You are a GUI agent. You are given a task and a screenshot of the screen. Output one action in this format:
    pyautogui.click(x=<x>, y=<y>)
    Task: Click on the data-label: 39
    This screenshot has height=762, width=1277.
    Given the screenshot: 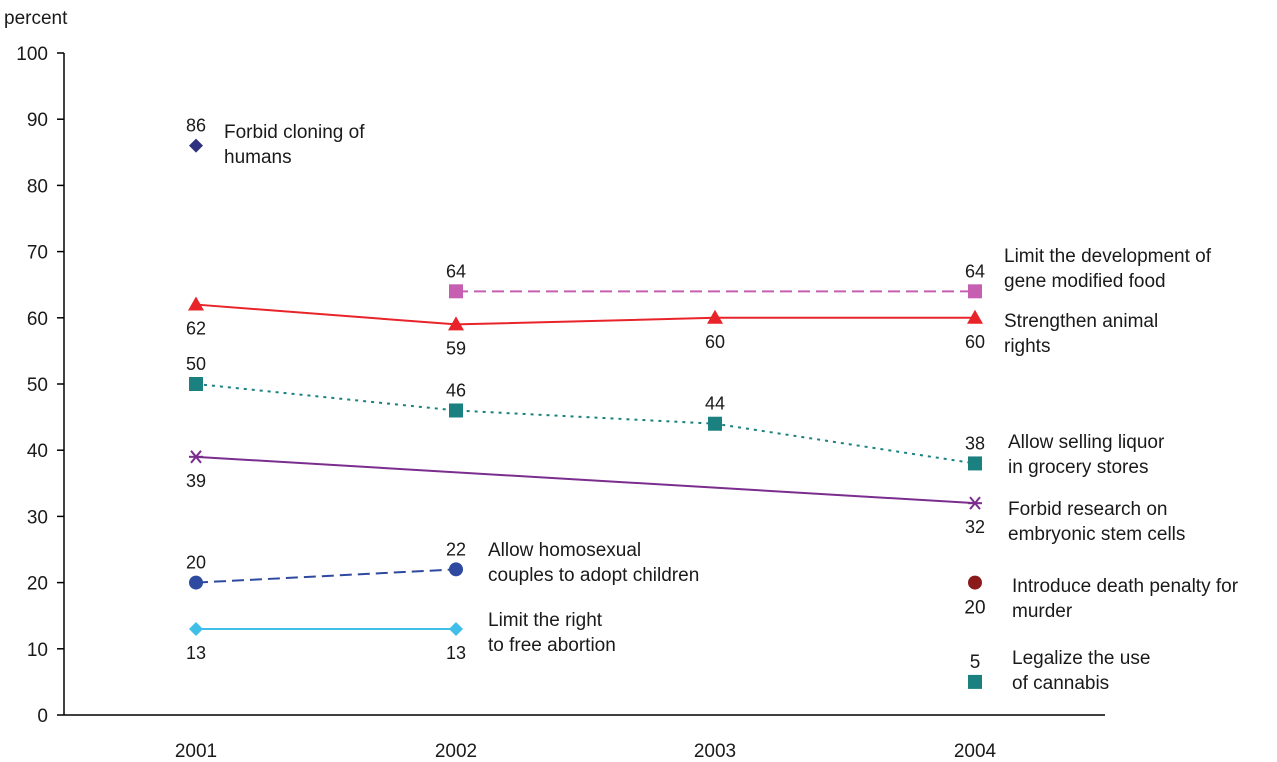 What is the action you would take?
    pyautogui.click(x=196, y=481)
    